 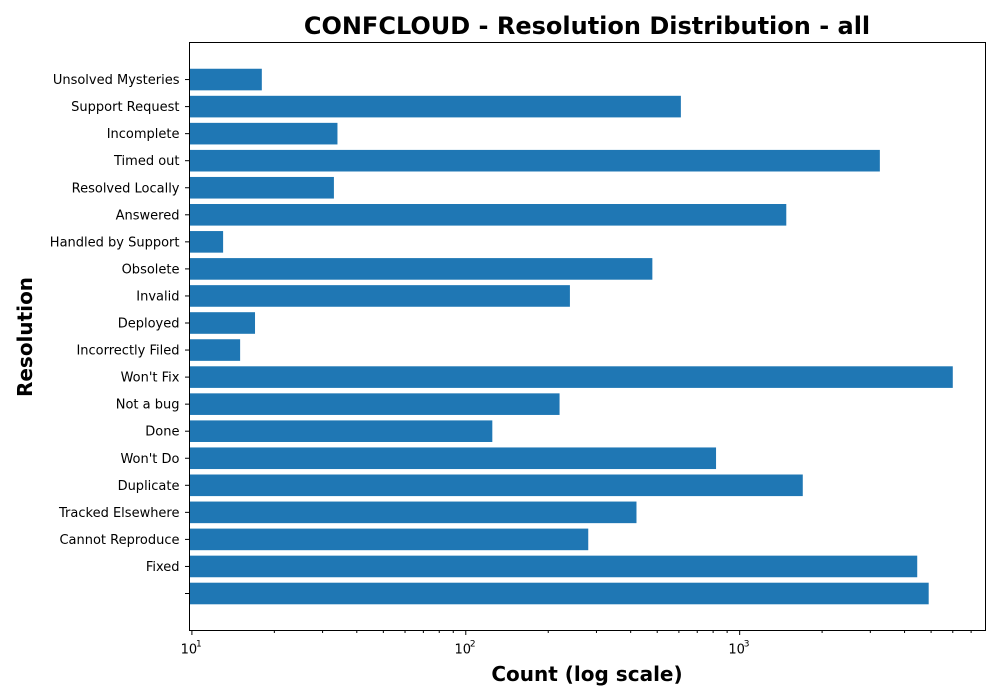 I want to click on x-axis-label: Count (log scale), so click(x=586, y=674).